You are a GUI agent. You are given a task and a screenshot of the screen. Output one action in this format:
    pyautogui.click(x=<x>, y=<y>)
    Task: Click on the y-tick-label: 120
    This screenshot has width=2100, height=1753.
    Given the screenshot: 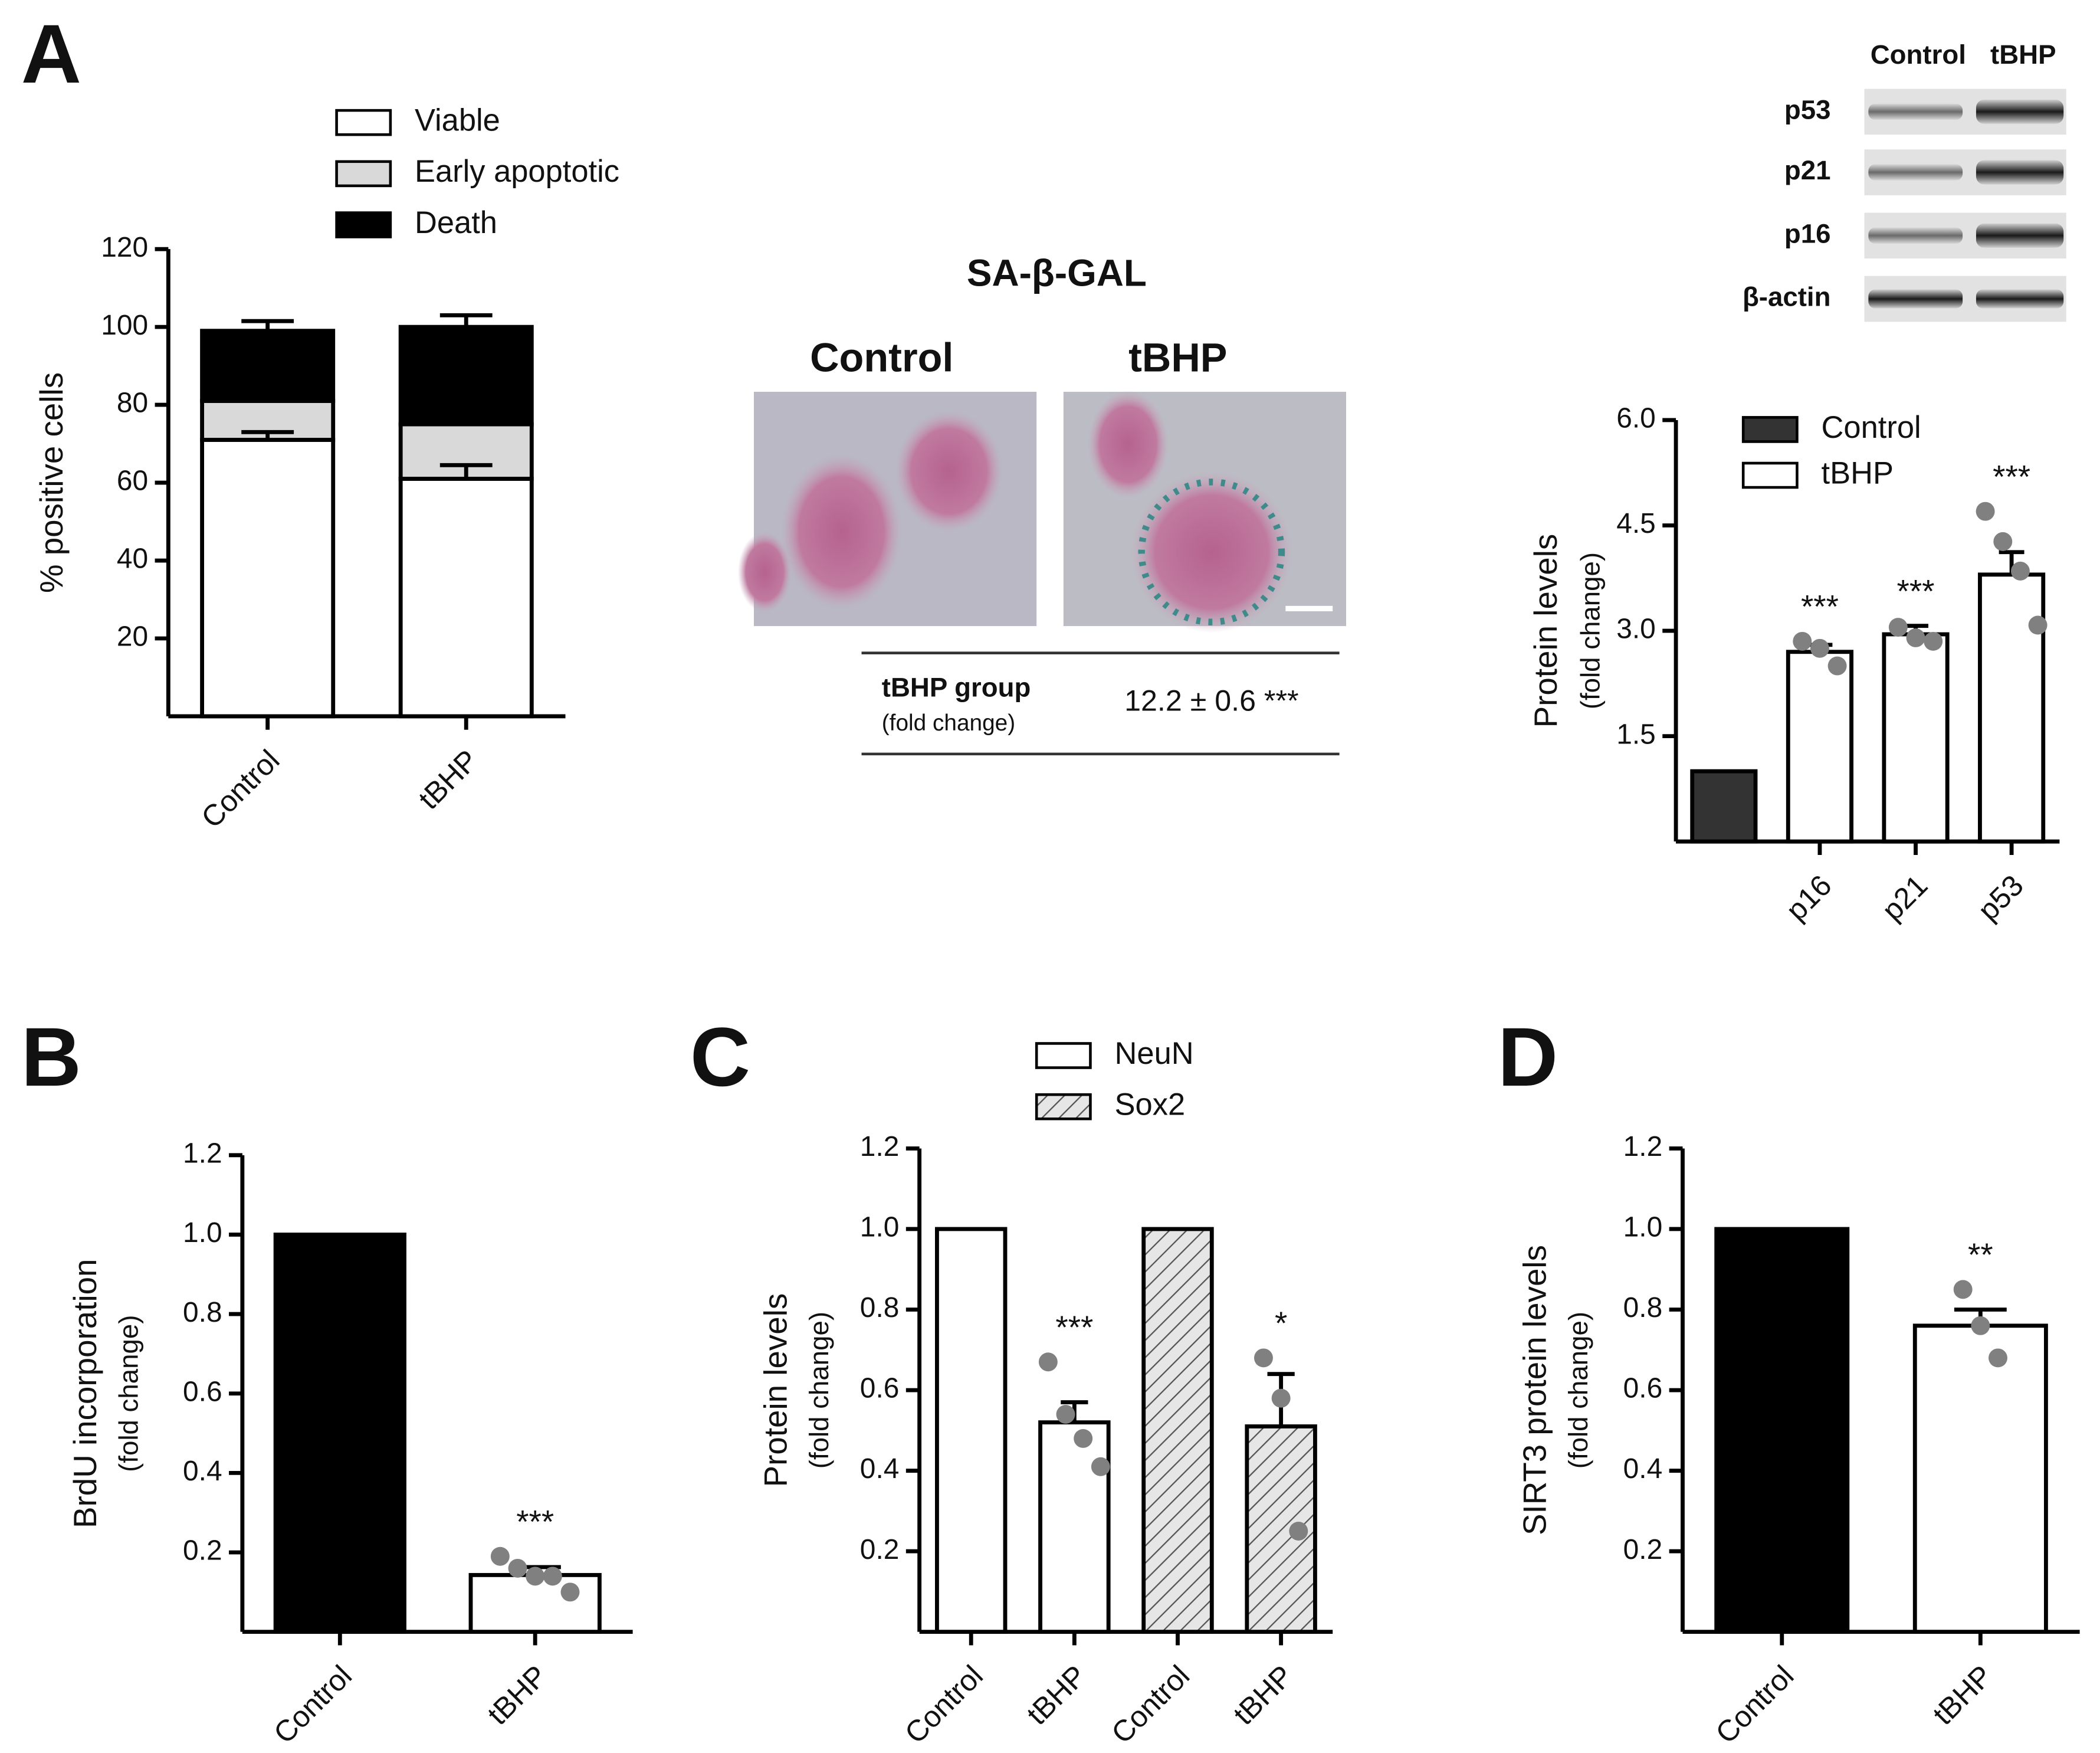 What is the action you would take?
    pyautogui.click(x=124, y=247)
    